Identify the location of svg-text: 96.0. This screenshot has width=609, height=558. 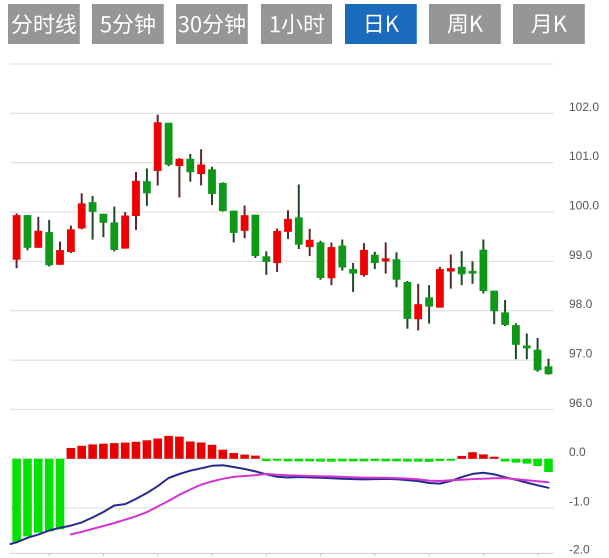
(581, 403).